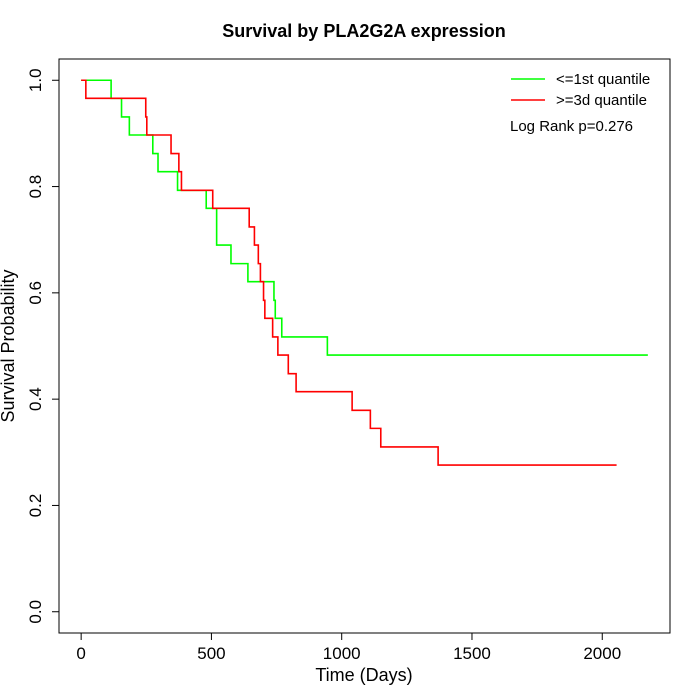  What do you see at coordinates (571, 126) in the screenshot?
I see `log-rank-annotation: Log Rank p=0.276` at bounding box center [571, 126].